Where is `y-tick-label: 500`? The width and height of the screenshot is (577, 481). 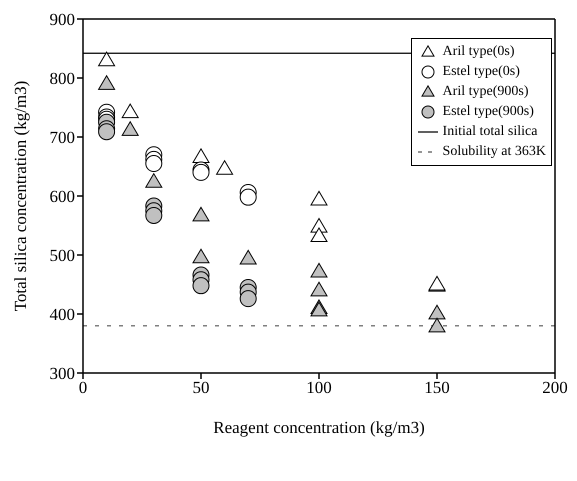 y-tick-label: 500 is located at coordinates (62, 256).